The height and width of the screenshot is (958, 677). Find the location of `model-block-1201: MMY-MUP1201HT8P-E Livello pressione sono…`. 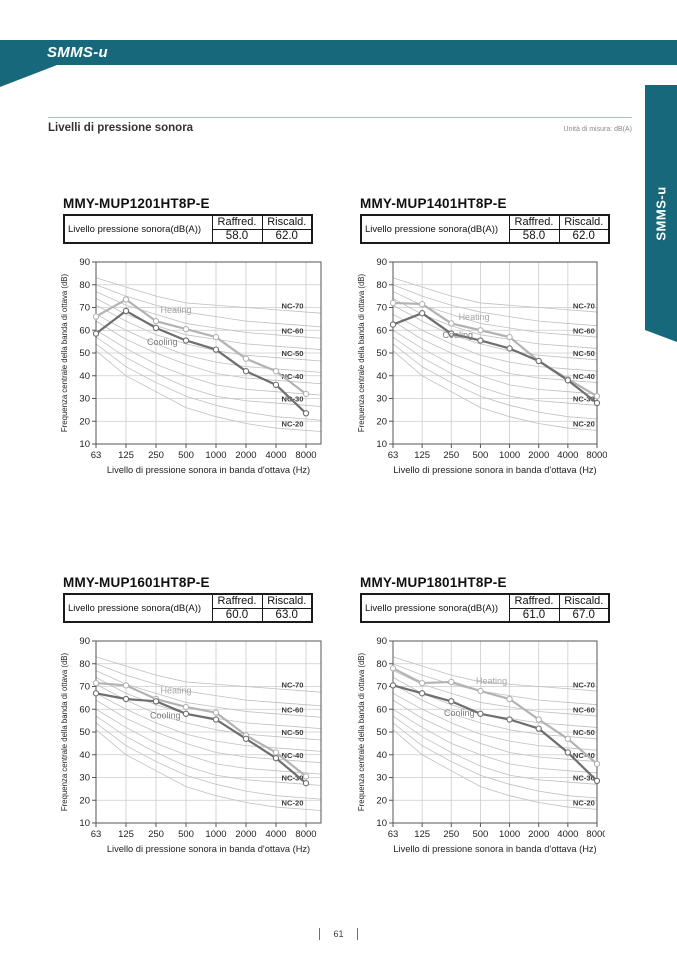

model-block-1201: MMY-MUP1201HT8P-E Livello pressione sono… is located at coordinates (198, 338).